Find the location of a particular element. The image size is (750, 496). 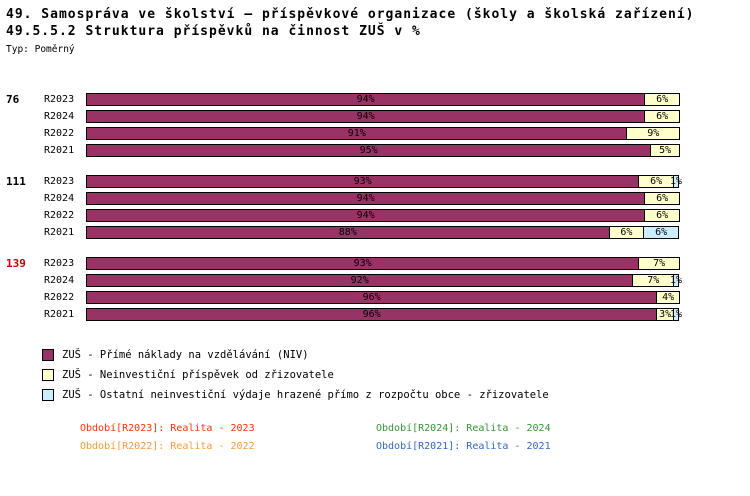

type-label: Typ: Poměrný is located at coordinates (40, 49).